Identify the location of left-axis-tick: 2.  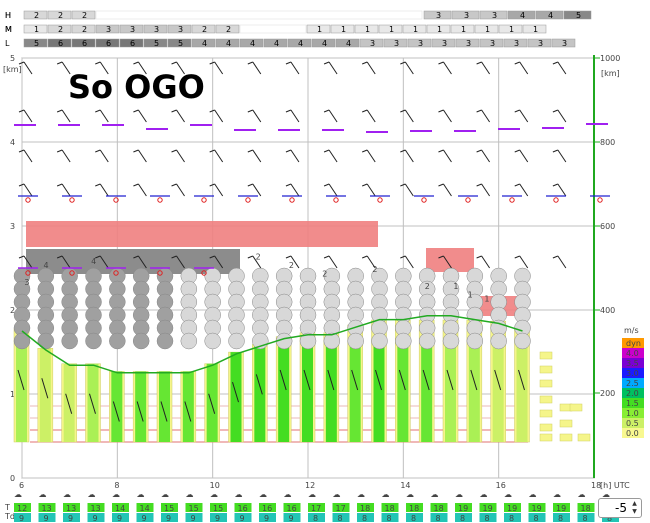
(12, 310).